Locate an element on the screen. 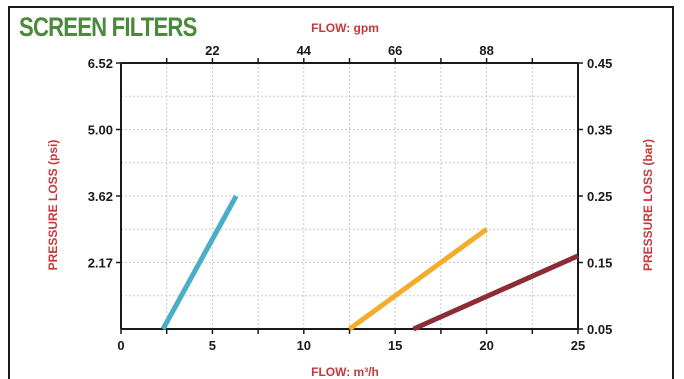 The image size is (684, 379). x-axis-label: FLOW: m³/h is located at coordinates (345, 372).